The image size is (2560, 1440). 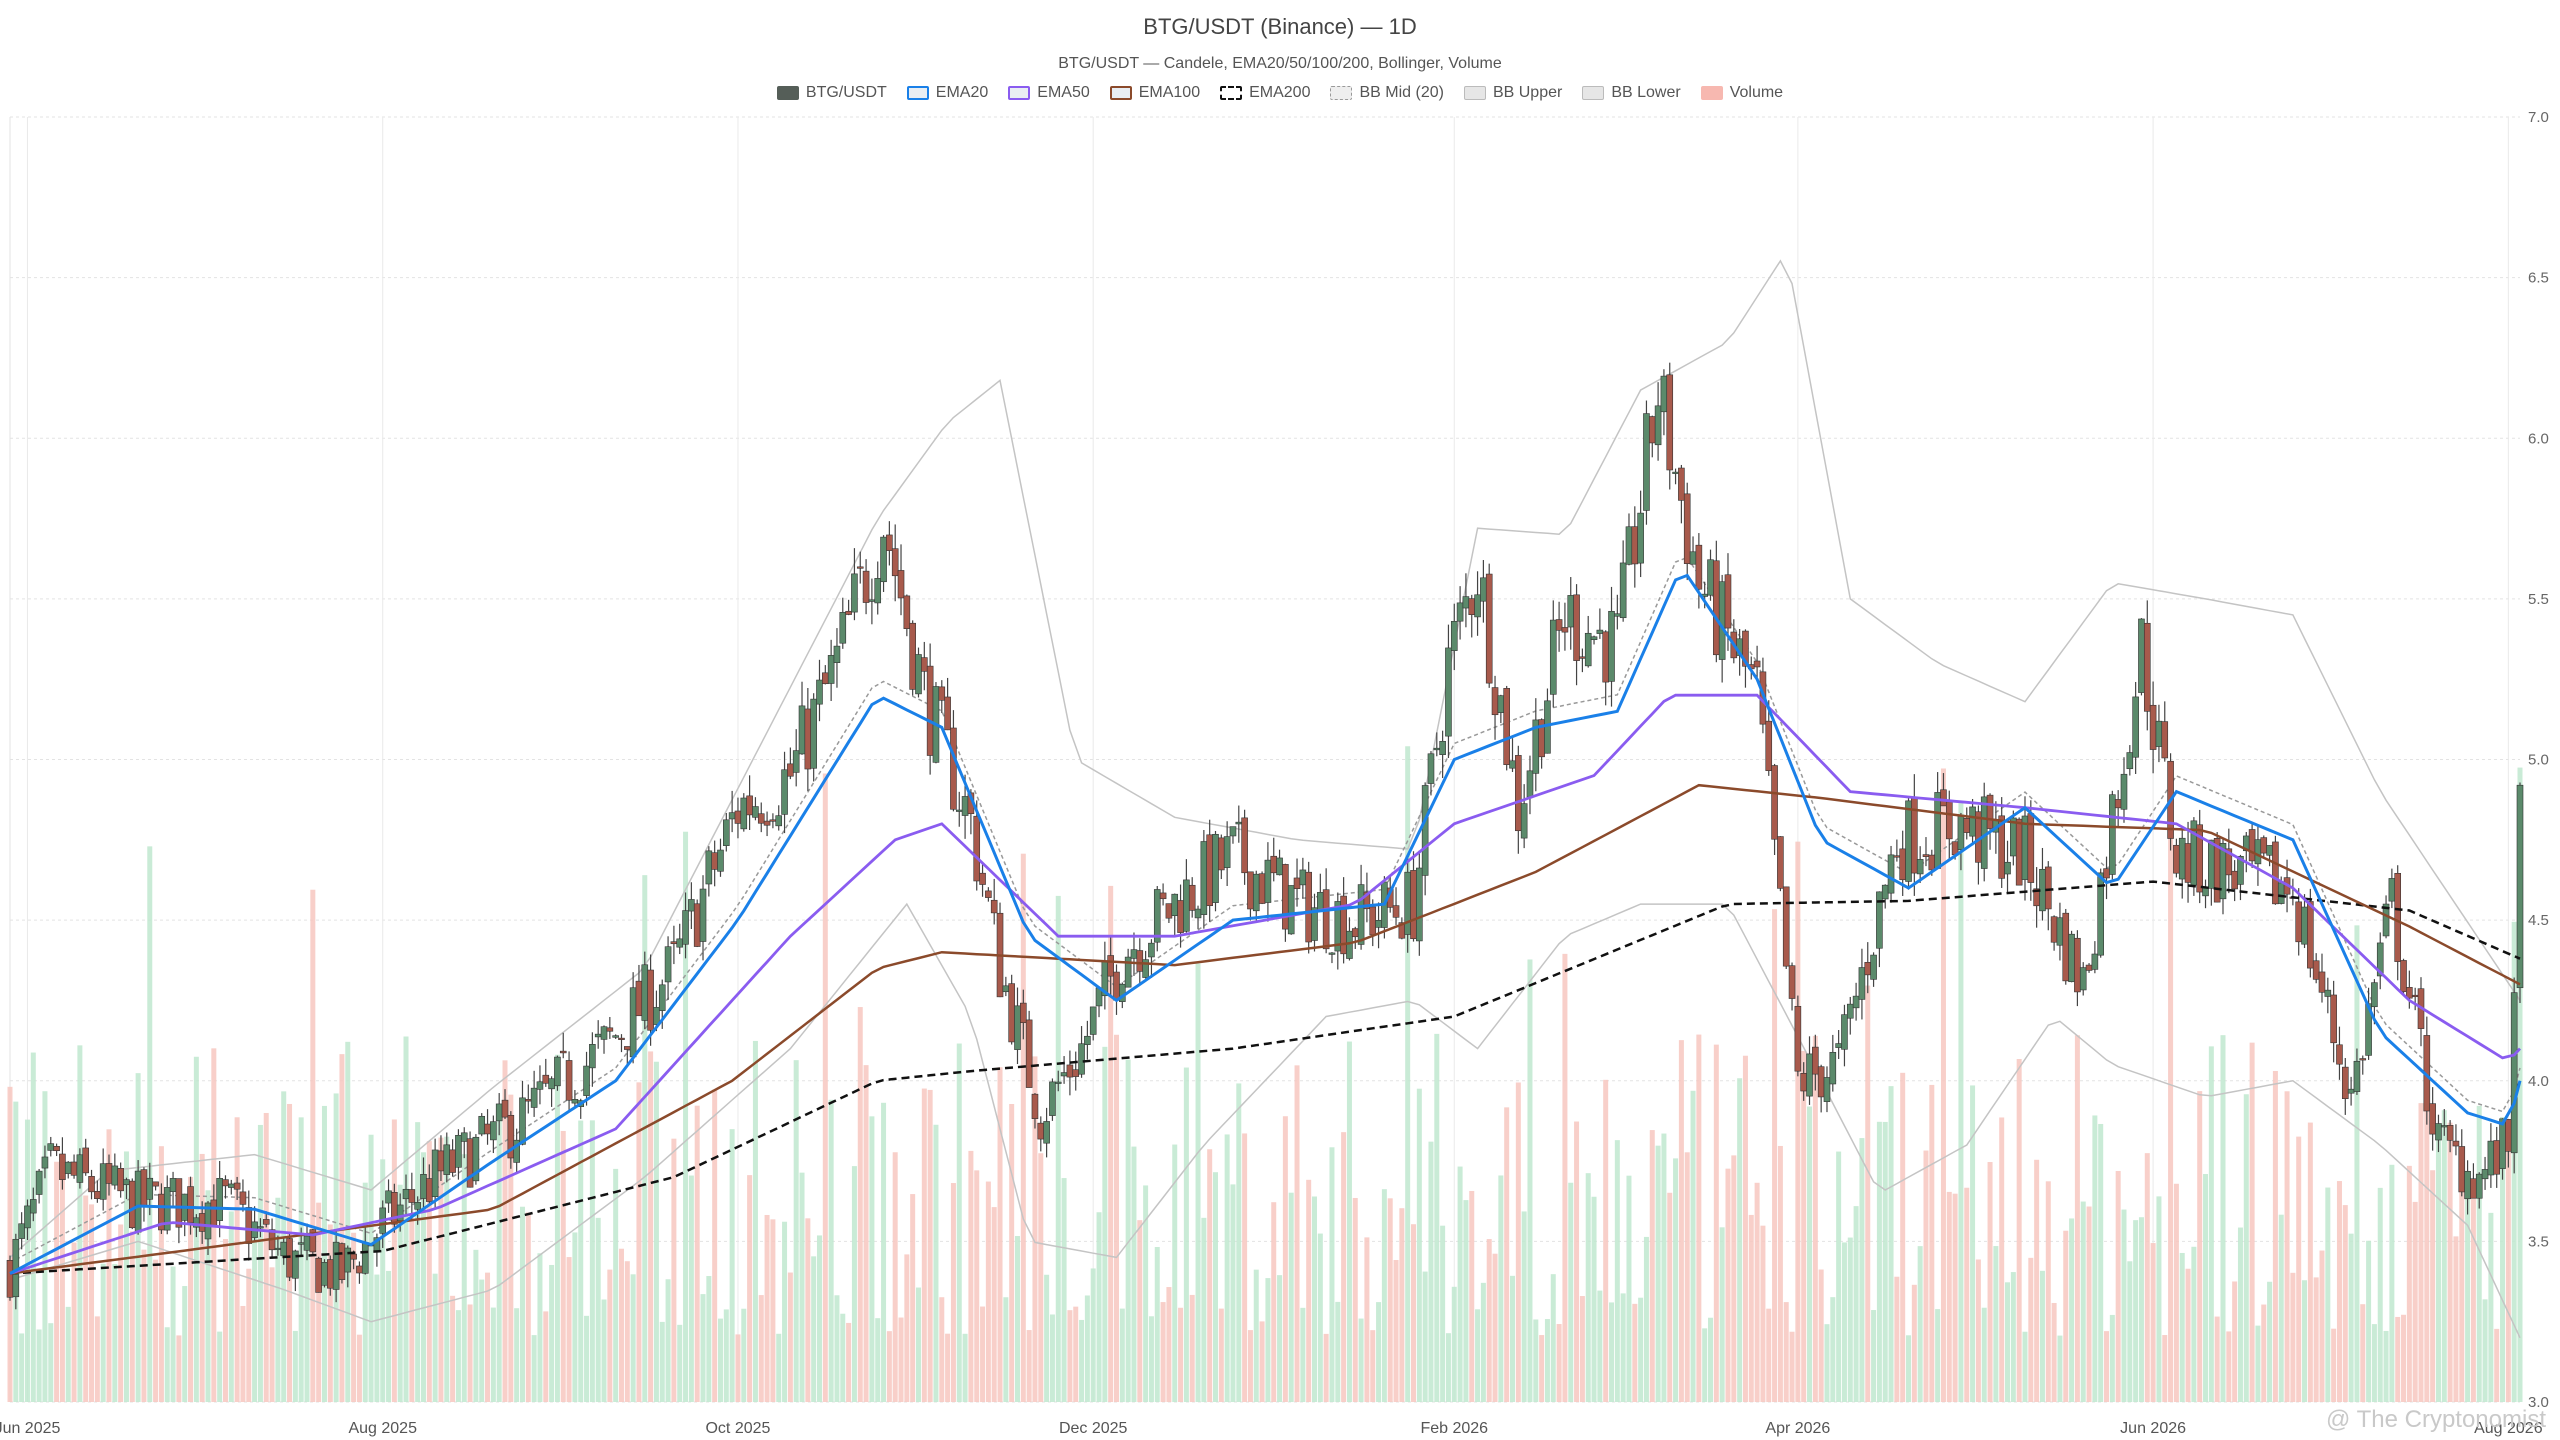 What do you see at coordinates (737, 1428) in the screenshot?
I see `x-tick-label: Oct 2025` at bounding box center [737, 1428].